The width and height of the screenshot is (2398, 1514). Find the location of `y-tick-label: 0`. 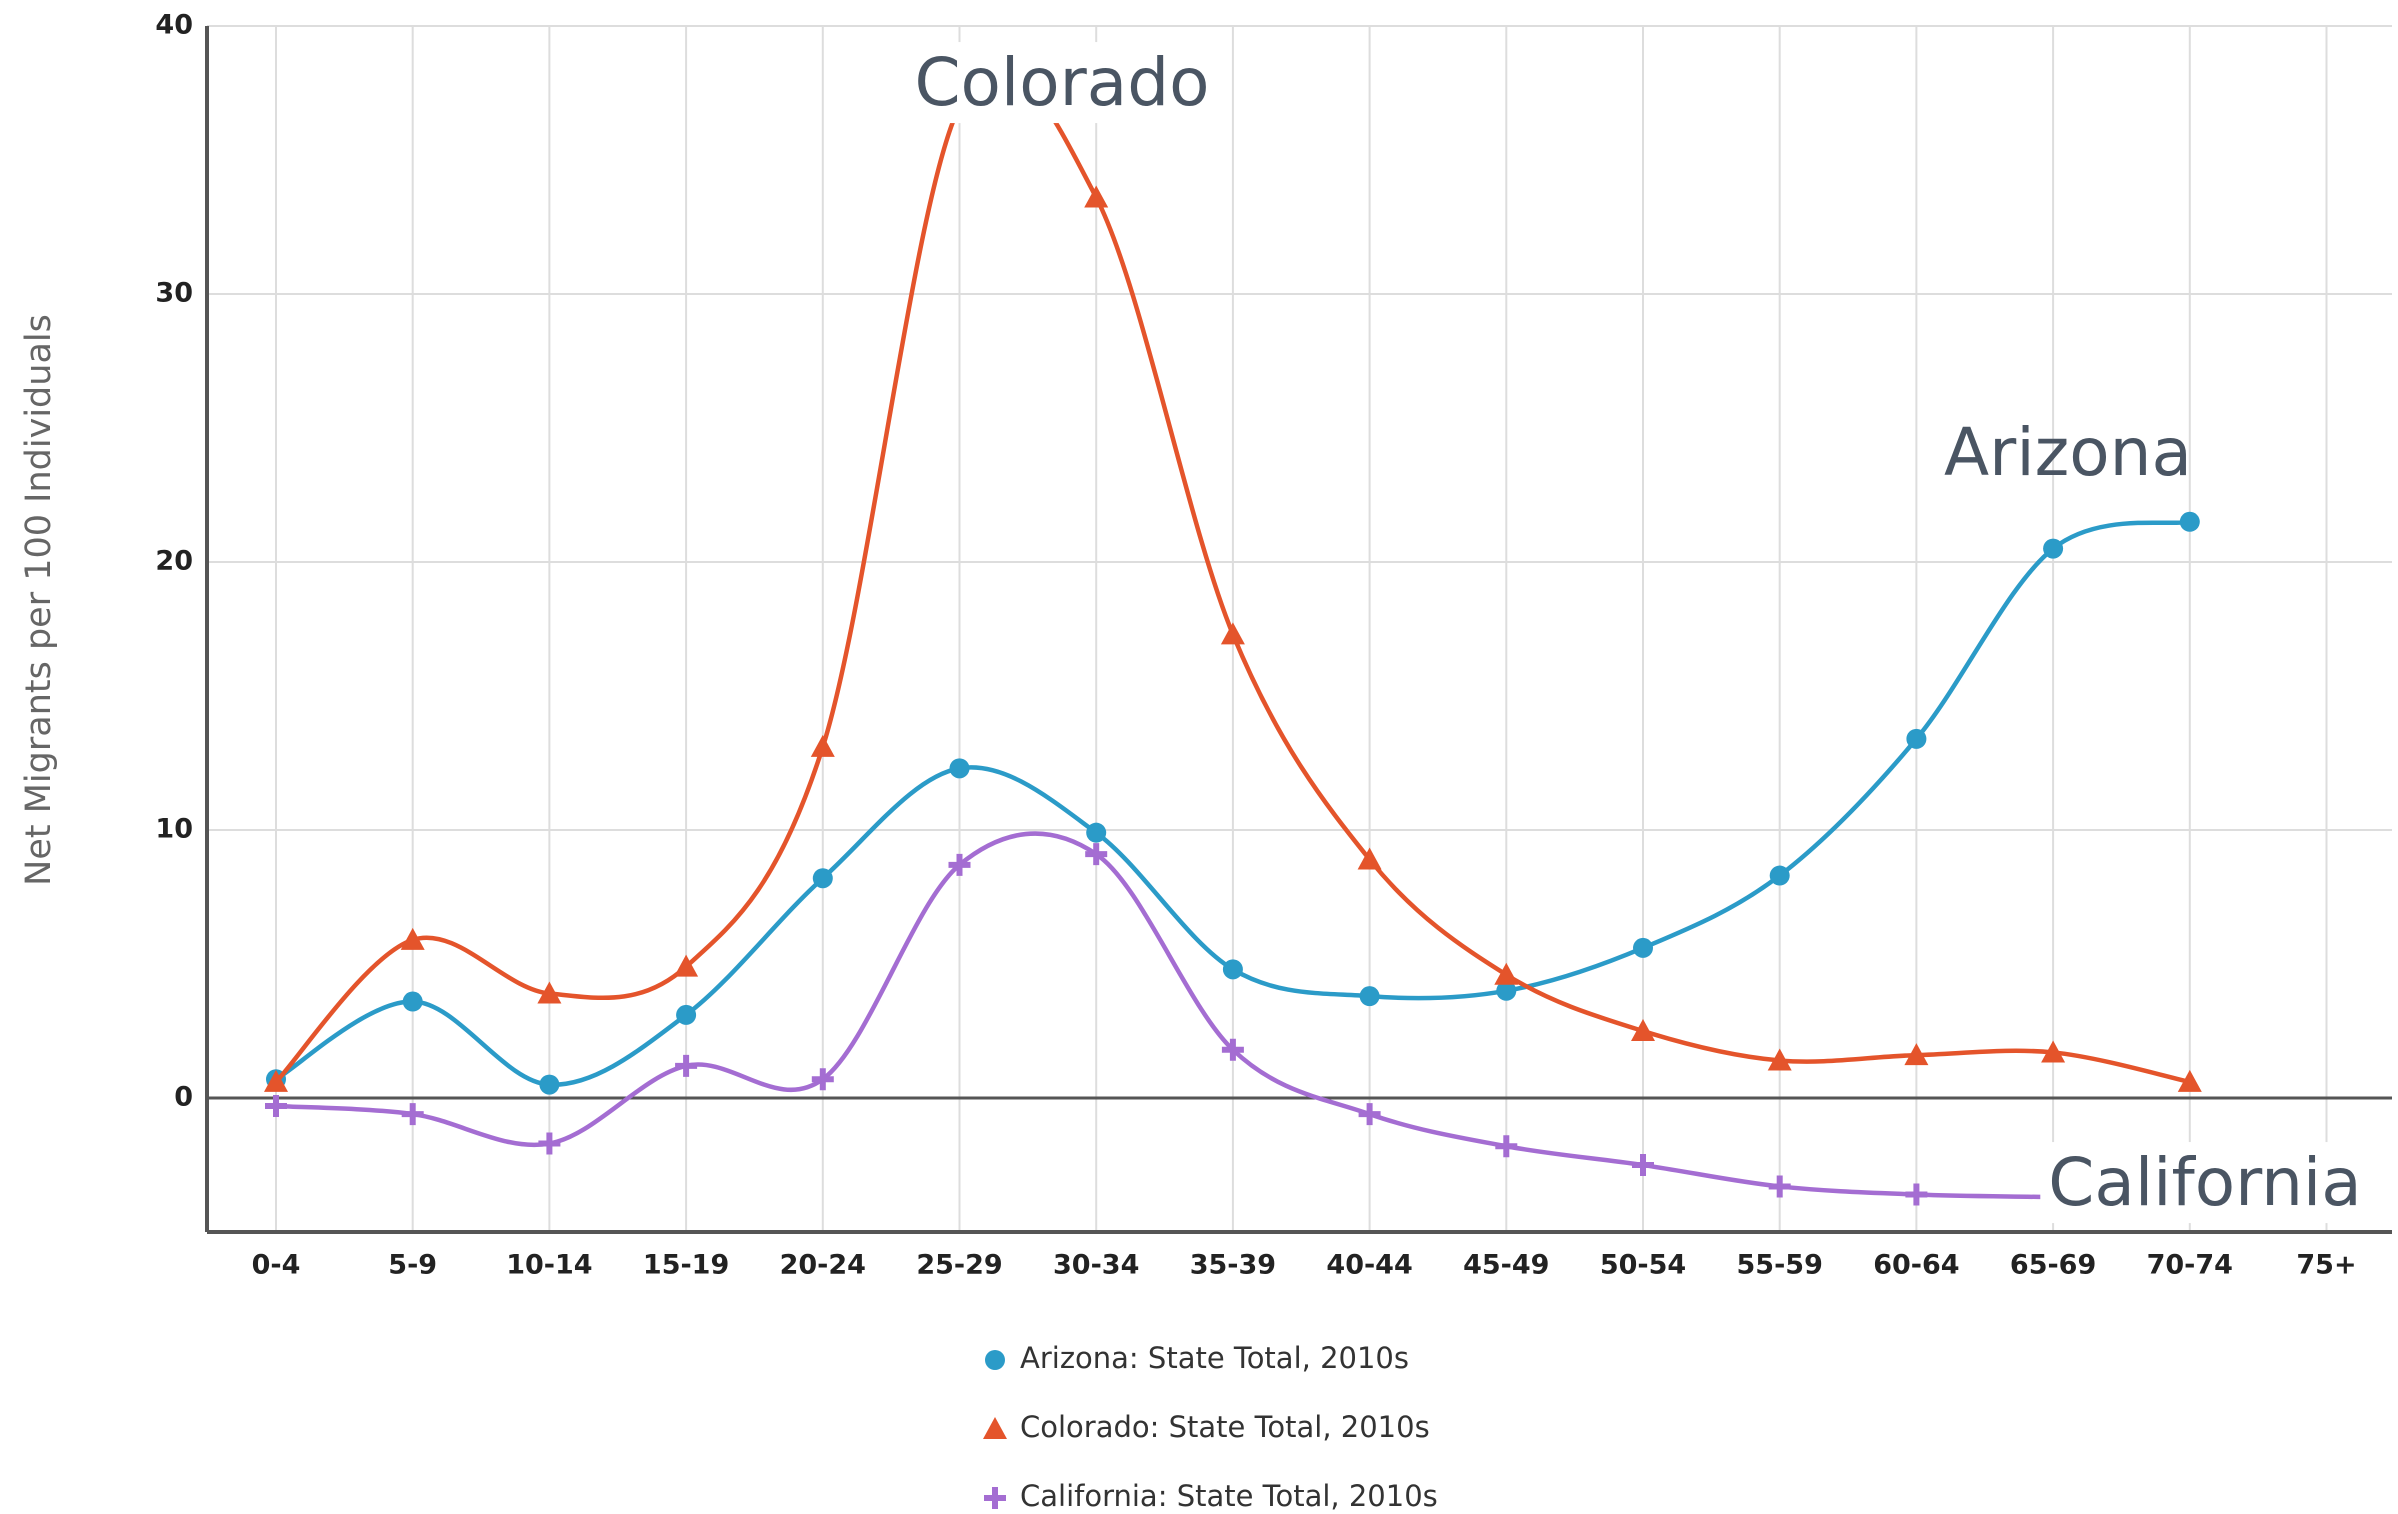

y-tick-label: 0 is located at coordinates (183, 1097).